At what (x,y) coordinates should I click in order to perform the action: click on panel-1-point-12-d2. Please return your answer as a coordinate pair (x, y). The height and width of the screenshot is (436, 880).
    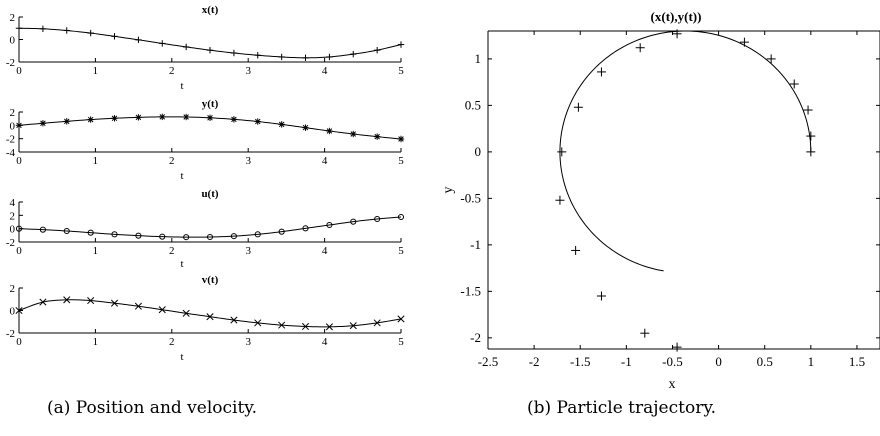
    Looking at the image, I should click on (305, 127).